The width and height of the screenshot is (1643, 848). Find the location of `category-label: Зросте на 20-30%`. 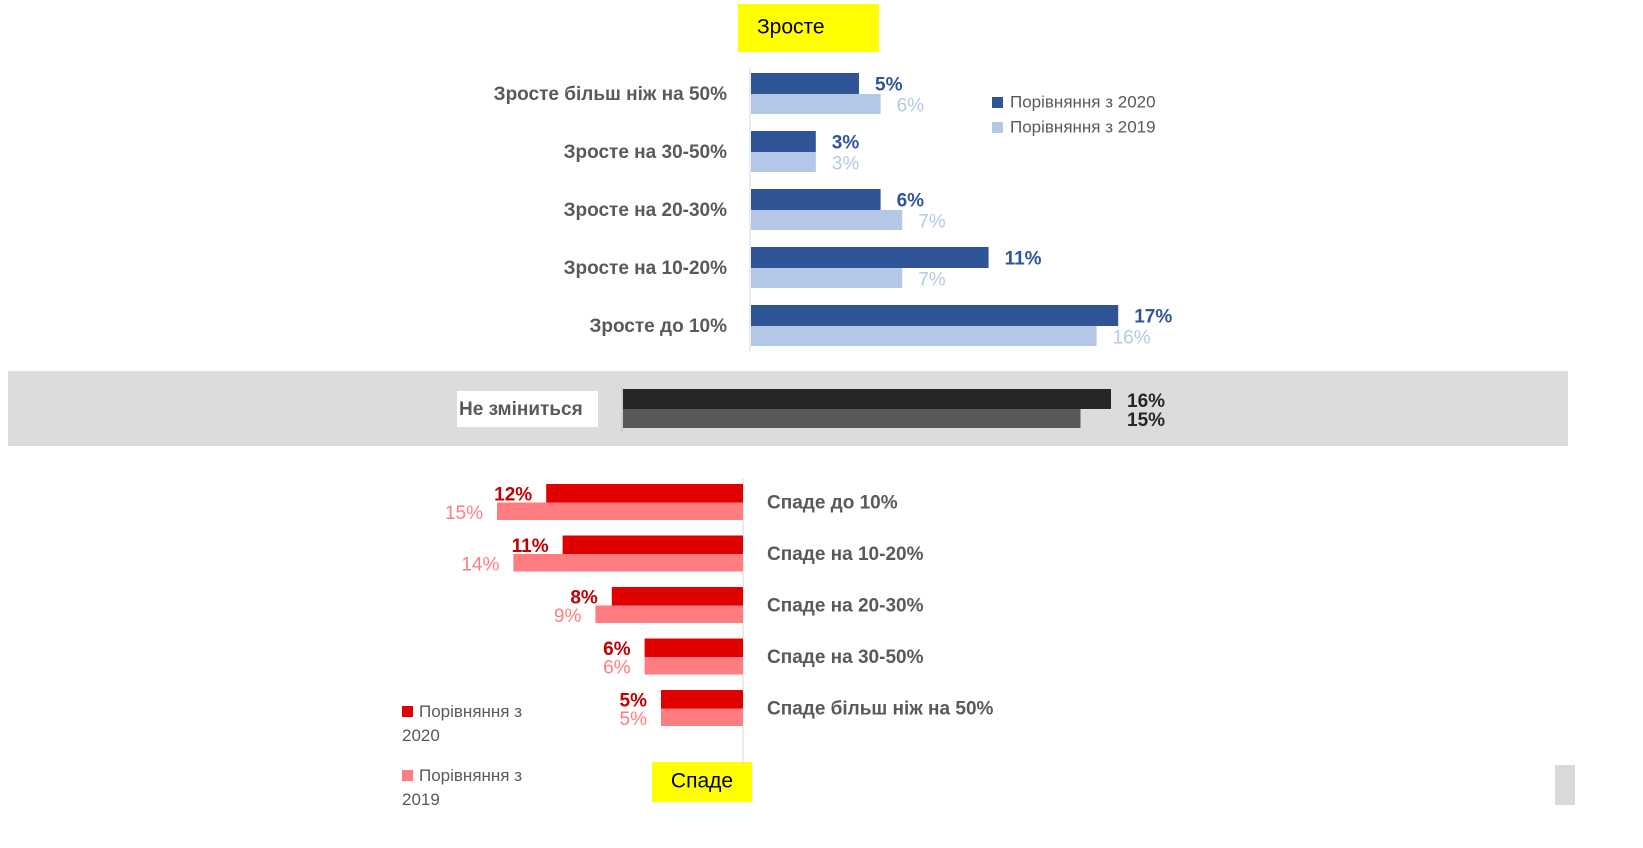

category-label: Зросте на 20-30% is located at coordinates (645, 210).